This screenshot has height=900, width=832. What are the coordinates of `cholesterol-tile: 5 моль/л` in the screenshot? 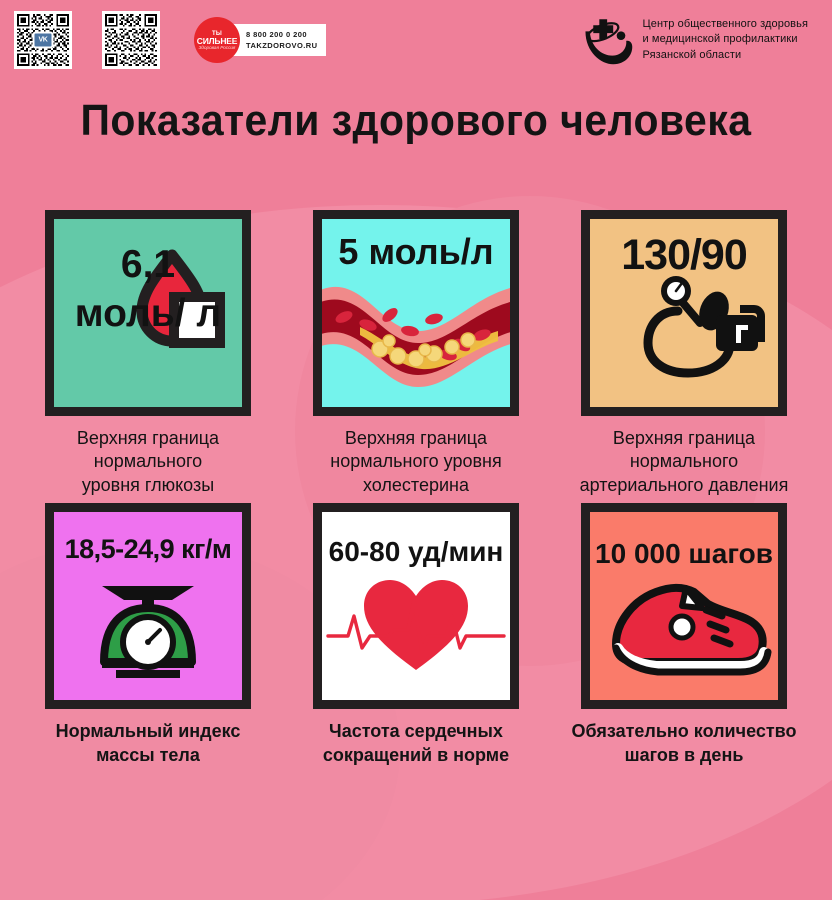 It's located at (416, 313).